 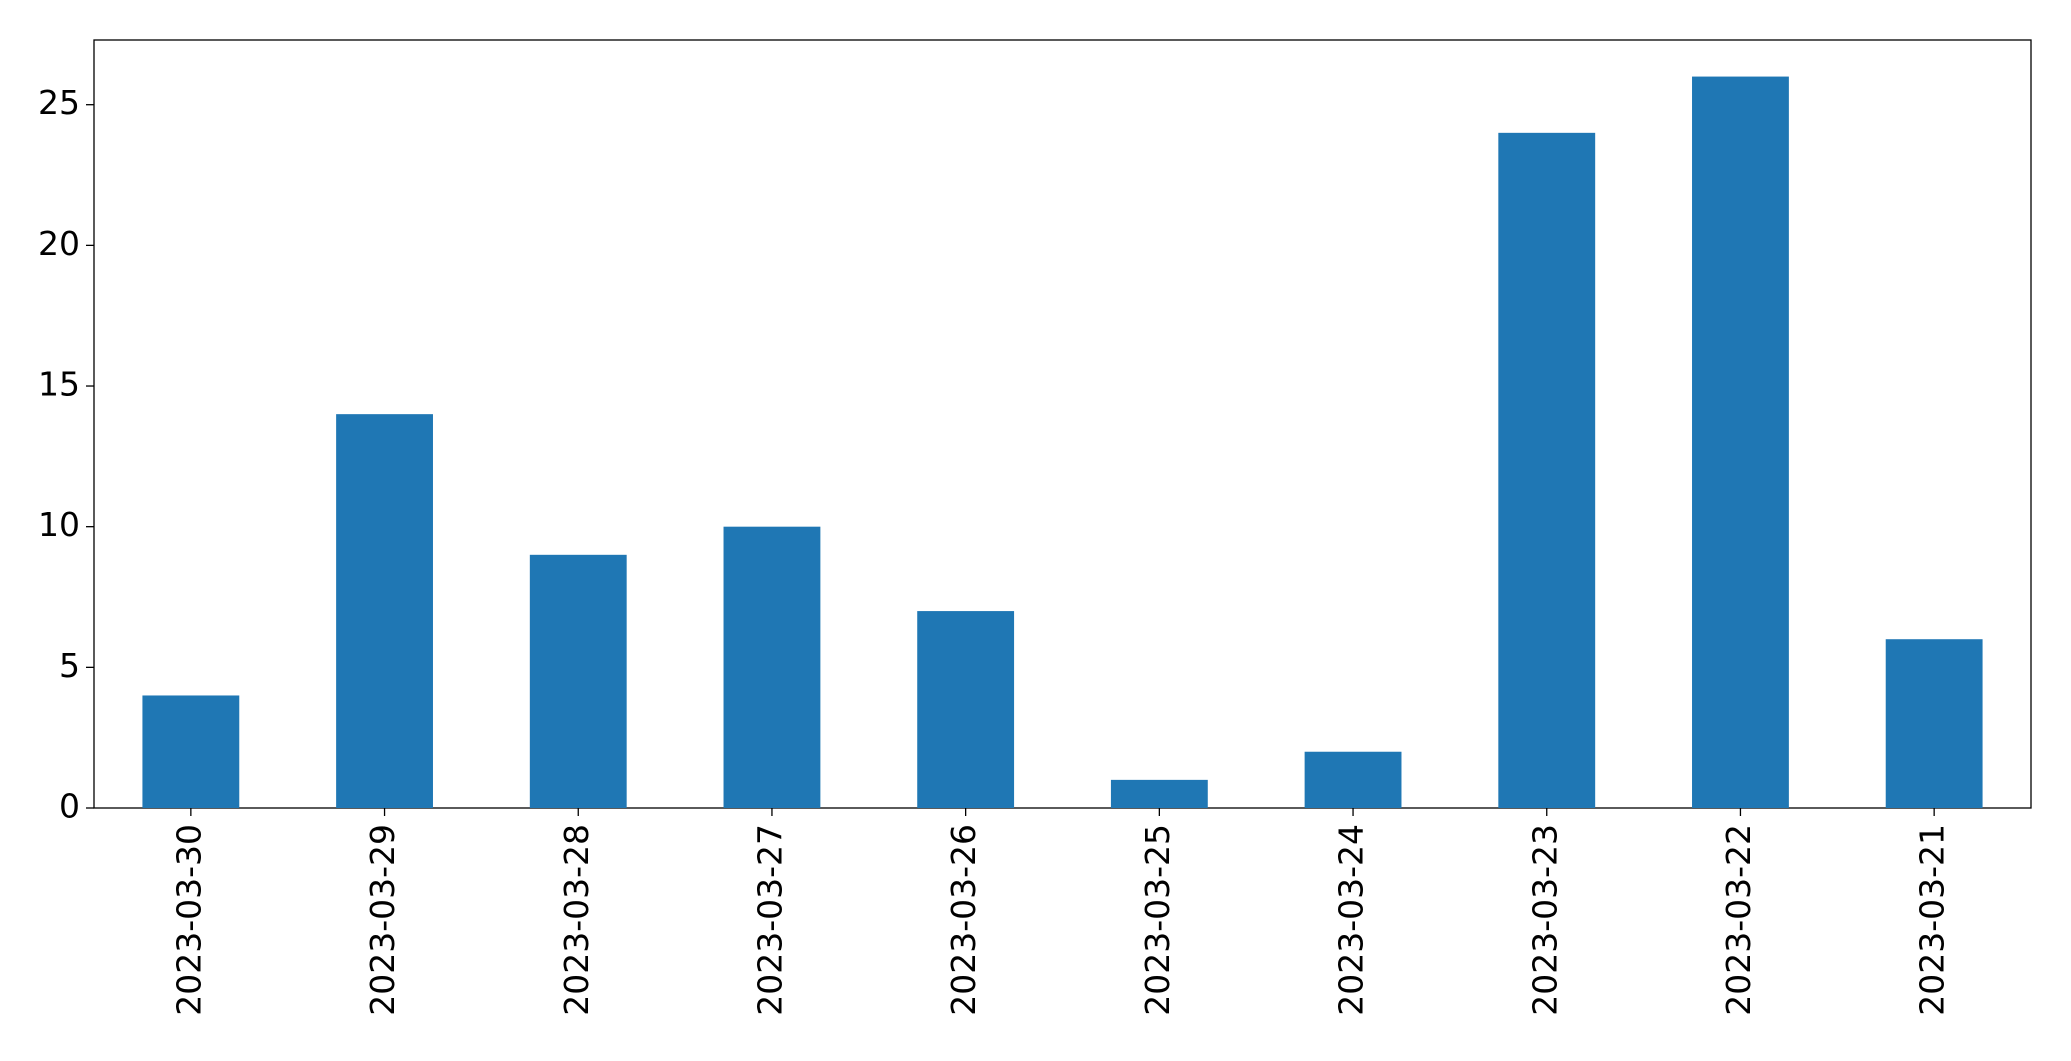 What do you see at coordinates (1738, 920) in the screenshot?
I see `x-tick-label: 2023-03-22` at bounding box center [1738, 920].